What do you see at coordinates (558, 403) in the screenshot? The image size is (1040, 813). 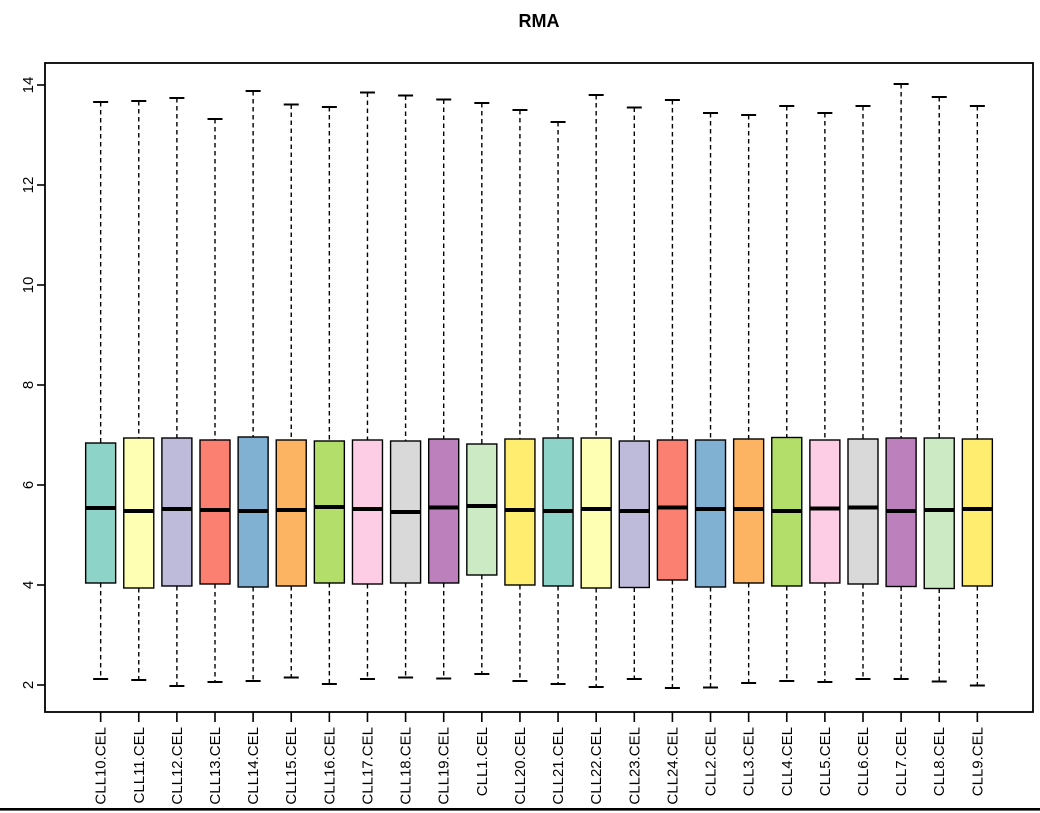 I see `box-group-CLL21.CEL` at bounding box center [558, 403].